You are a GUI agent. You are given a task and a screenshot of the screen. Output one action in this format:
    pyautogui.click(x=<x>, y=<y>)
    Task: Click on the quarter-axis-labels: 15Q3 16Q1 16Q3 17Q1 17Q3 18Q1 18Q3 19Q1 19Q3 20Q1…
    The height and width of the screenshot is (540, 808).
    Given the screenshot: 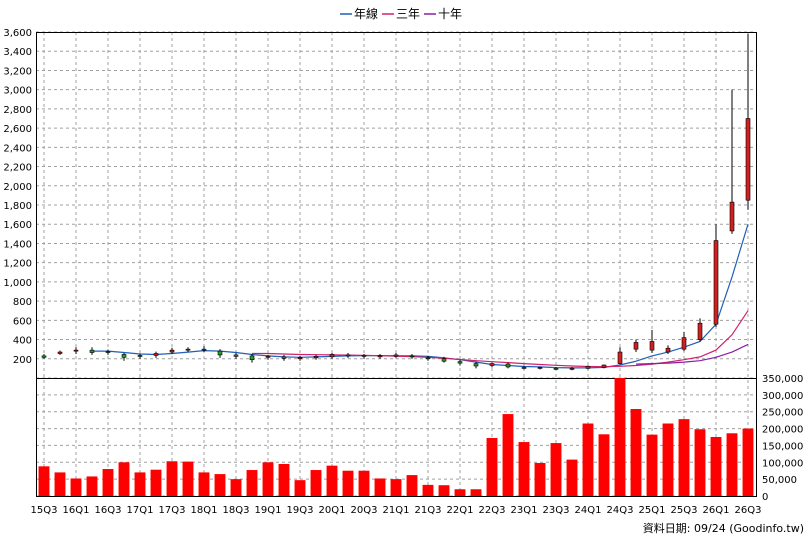 What is the action you would take?
    pyautogui.click(x=396, y=510)
    